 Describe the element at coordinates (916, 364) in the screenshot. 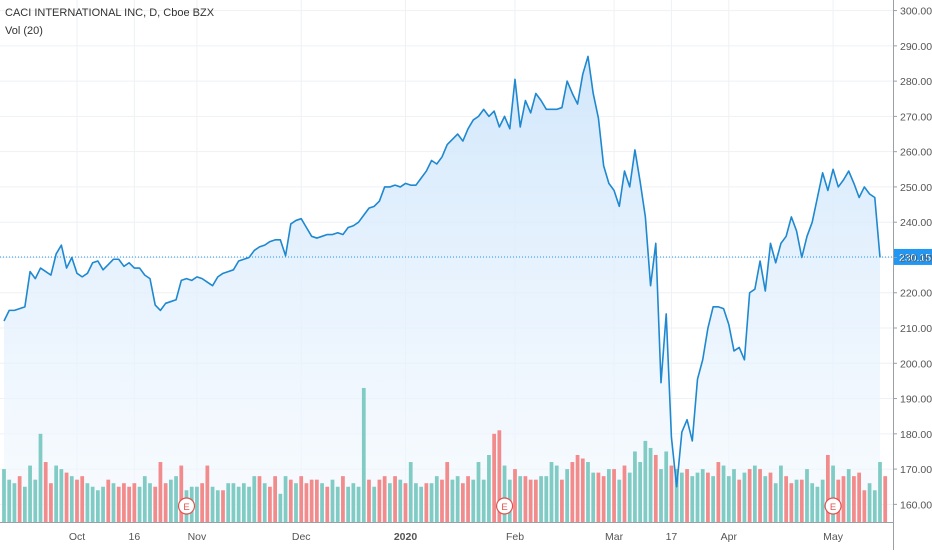

I see `price-tick-label: 200.00` at that location.